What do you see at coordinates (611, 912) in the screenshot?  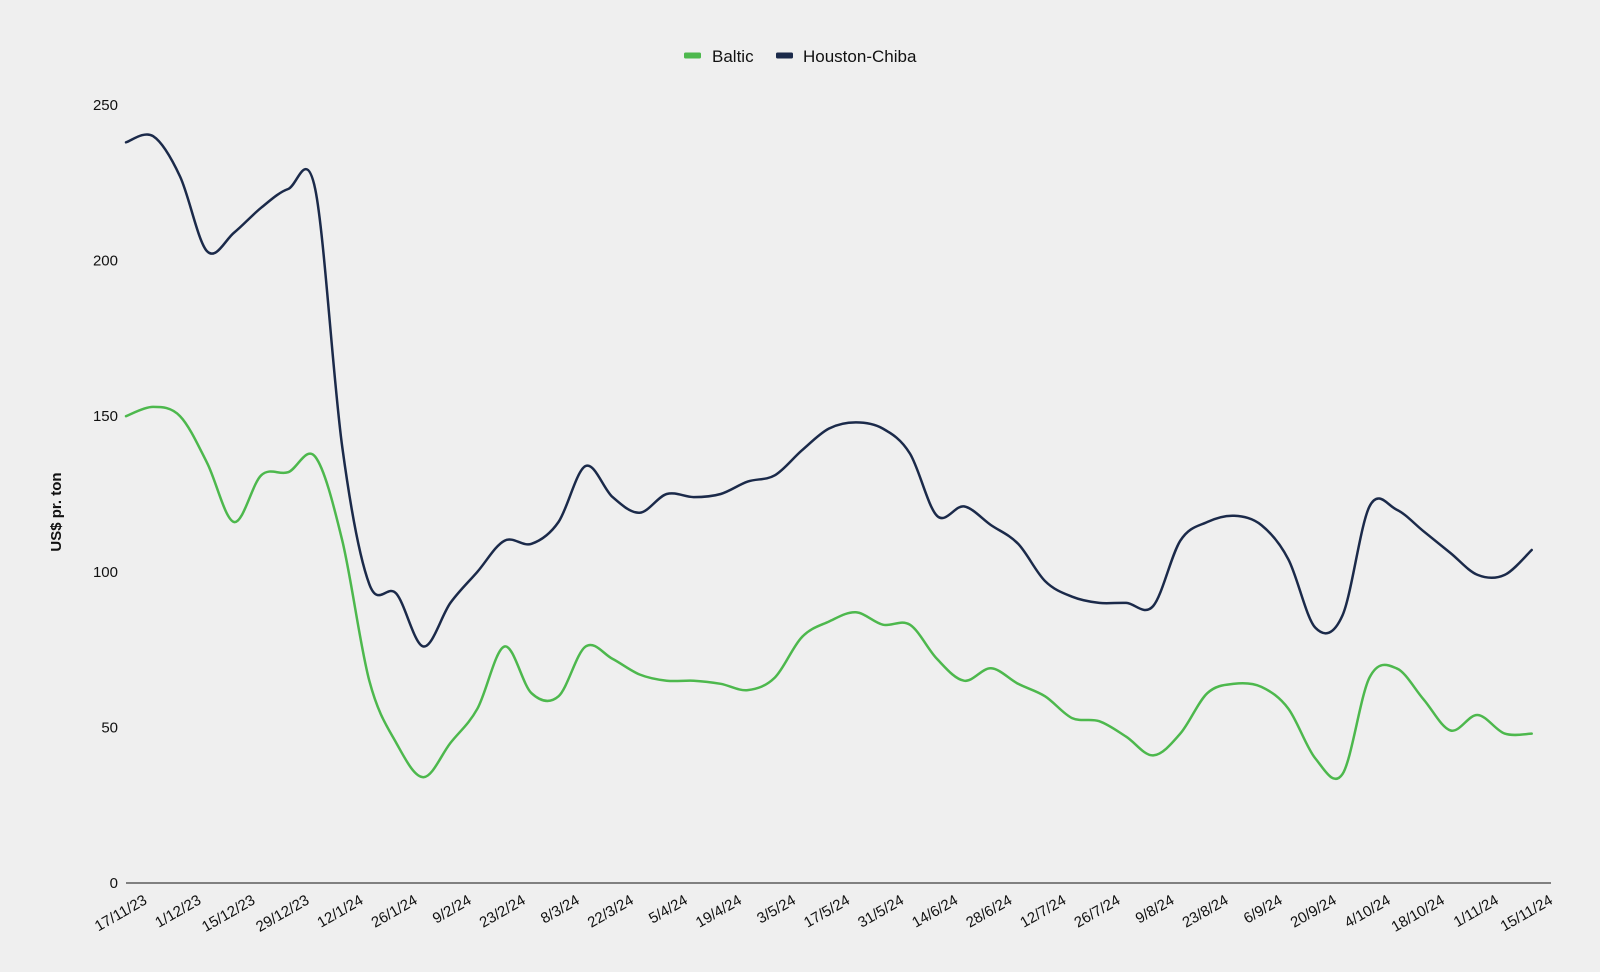 I see `x-tick-label: 22/3/24` at bounding box center [611, 912].